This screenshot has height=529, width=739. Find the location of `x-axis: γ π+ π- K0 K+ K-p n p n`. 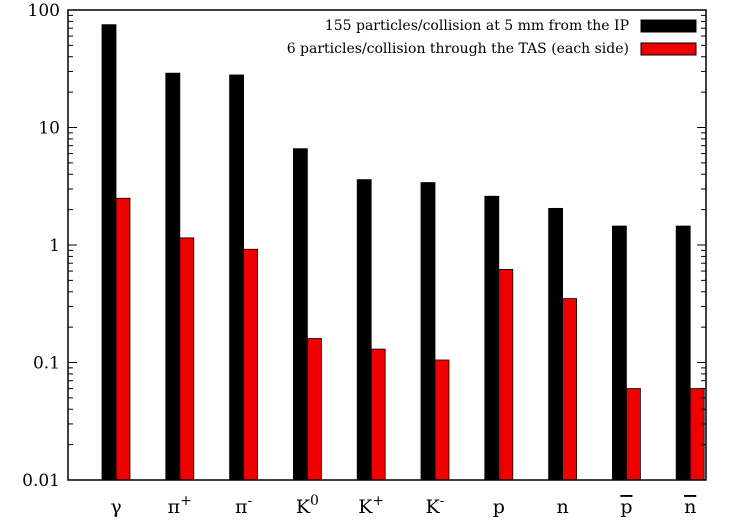

x-axis: γ π+ π- K0 K+ K-p n p n is located at coordinates (403, 505).